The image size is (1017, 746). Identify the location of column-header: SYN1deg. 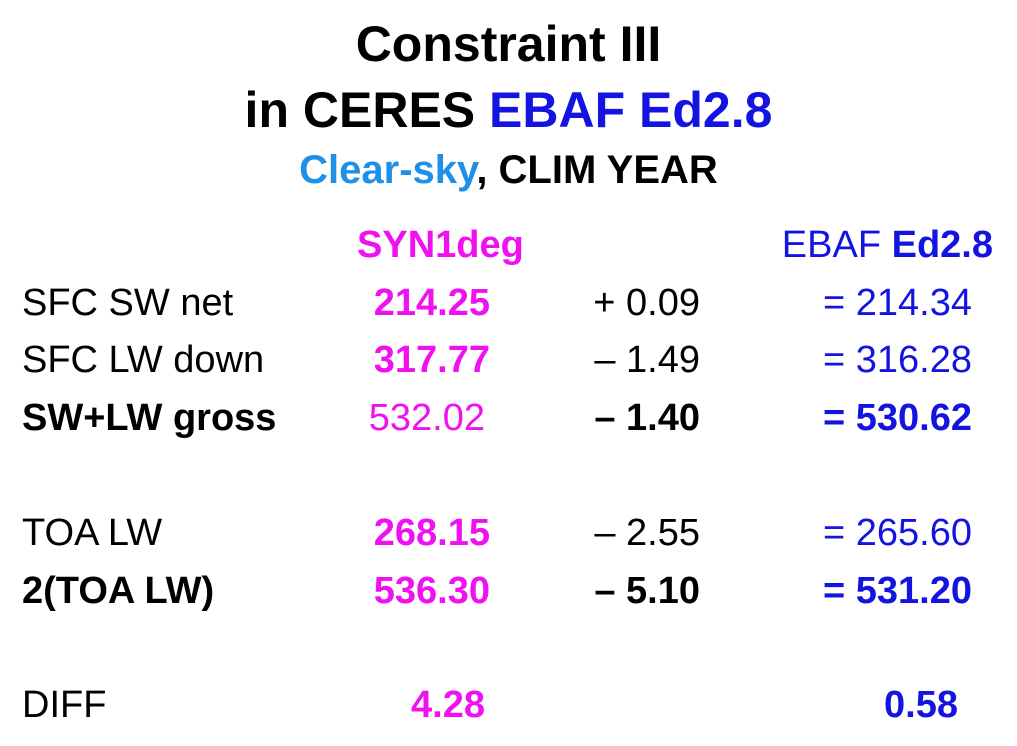
(440, 245).